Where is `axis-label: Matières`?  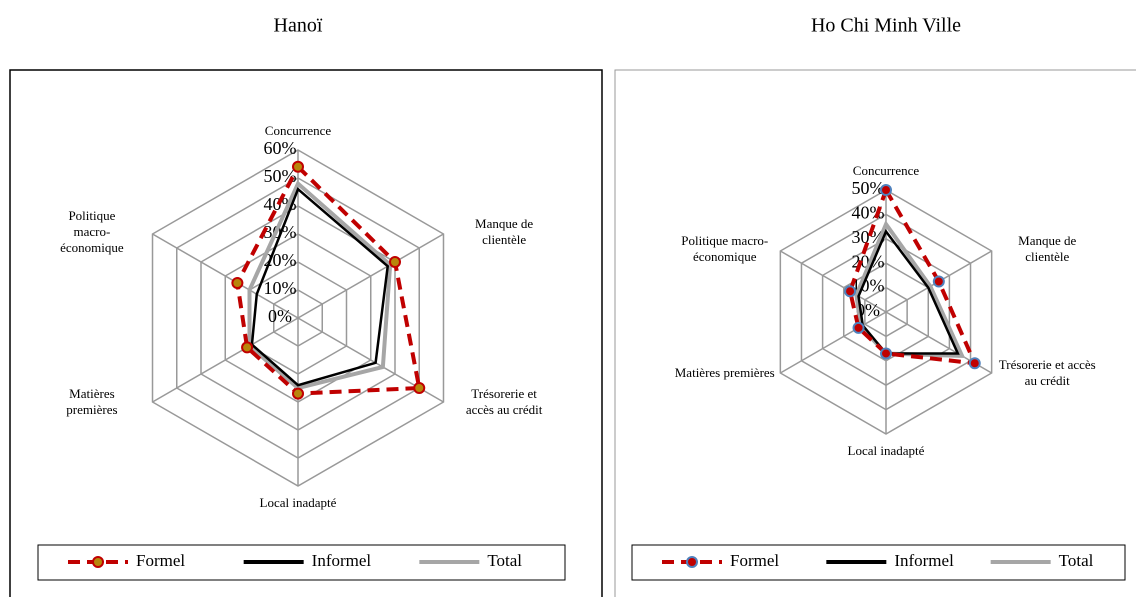 axis-label: Matières is located at coordinates (91, 393).